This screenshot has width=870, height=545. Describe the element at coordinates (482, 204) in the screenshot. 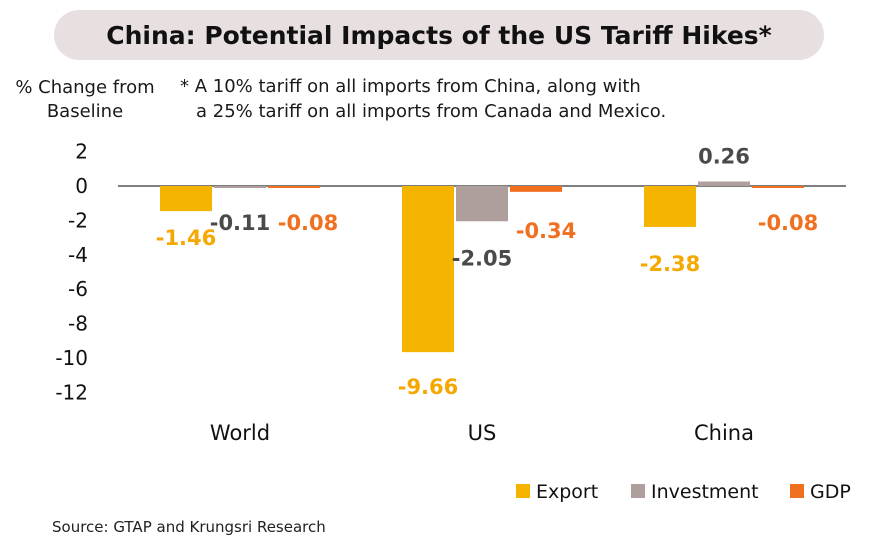

I see `bar-investment-us` at that location.